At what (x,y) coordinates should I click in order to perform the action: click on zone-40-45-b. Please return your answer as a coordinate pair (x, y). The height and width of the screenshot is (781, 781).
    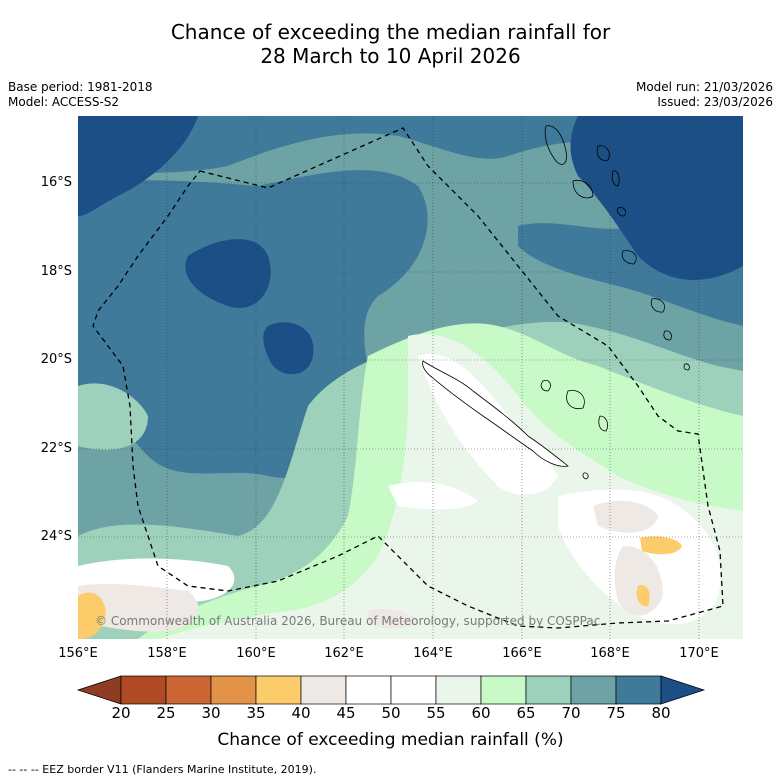
    Looking at the image, I should click on (638, 581).